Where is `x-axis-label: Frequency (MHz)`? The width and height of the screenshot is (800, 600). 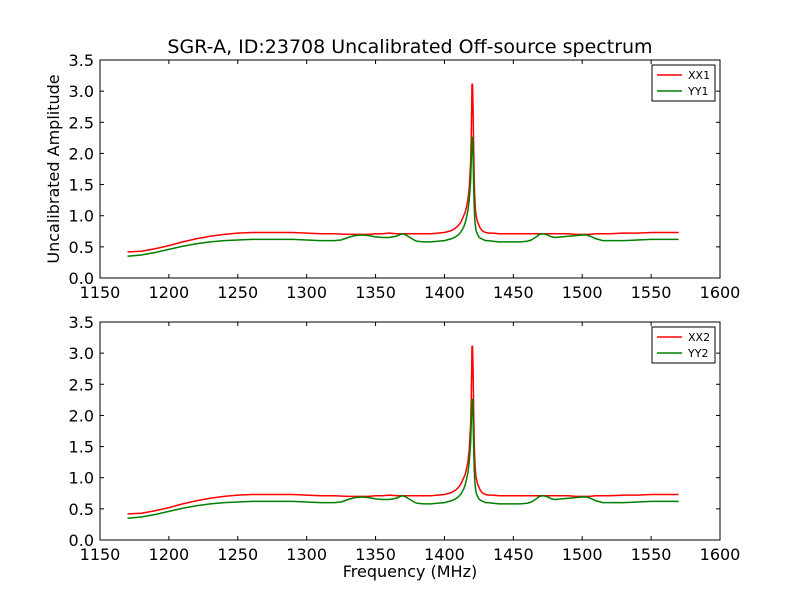 x-axis-label: Frequency (MHz) is located at coordinates (410, 571).